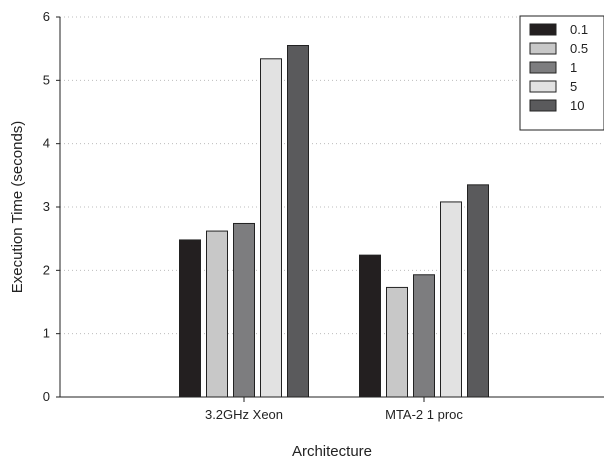  What do you see at coordinates (46, 79) in the screenshot?
I see `y-tick-label: 5` at bounding box center [46, 79].